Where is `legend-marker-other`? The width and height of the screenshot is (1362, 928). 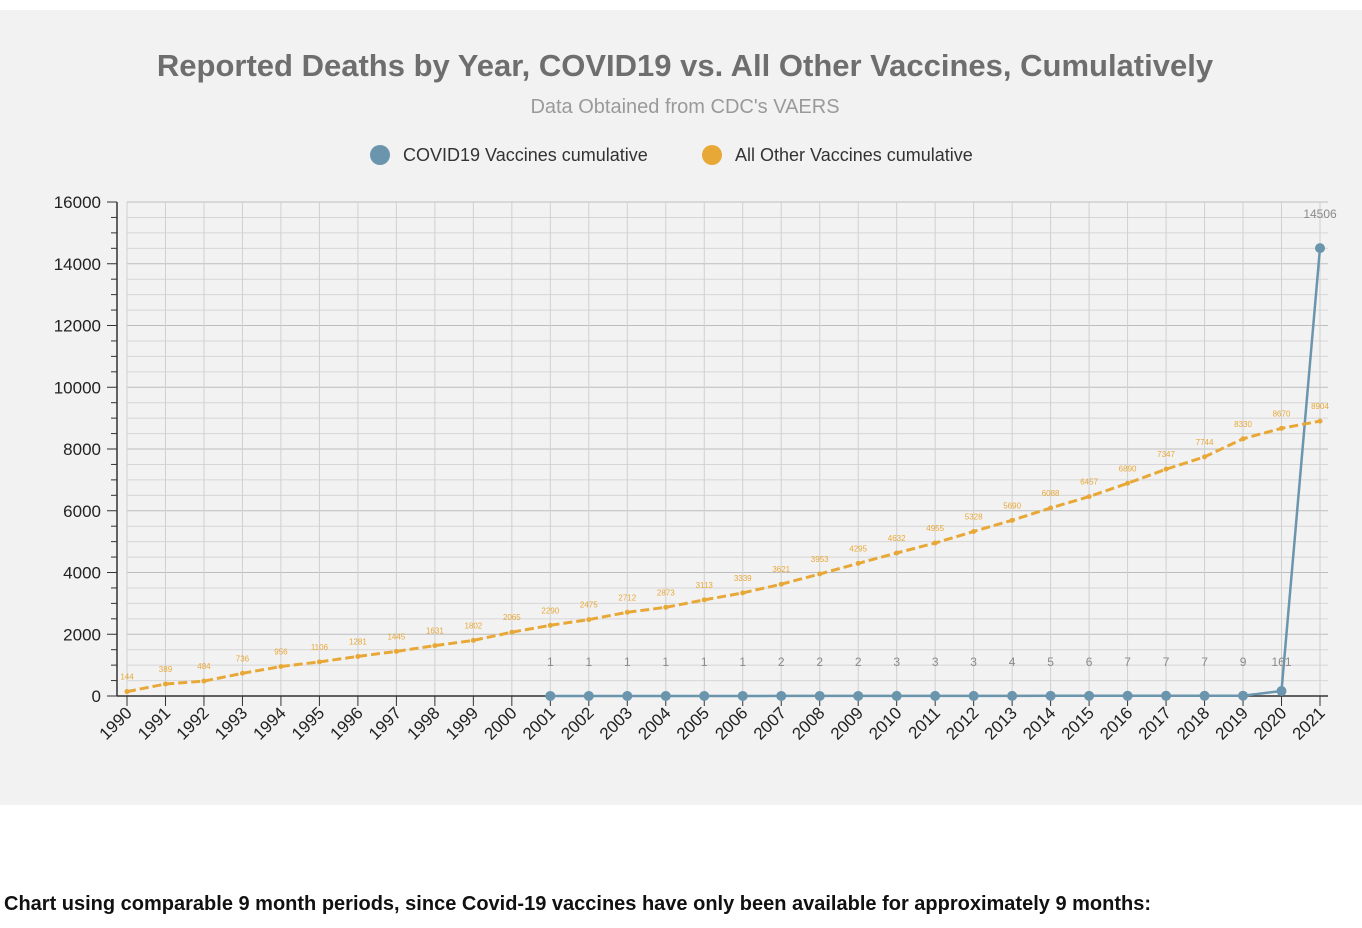
legend-marker-other is located at coordinates (712, 155).